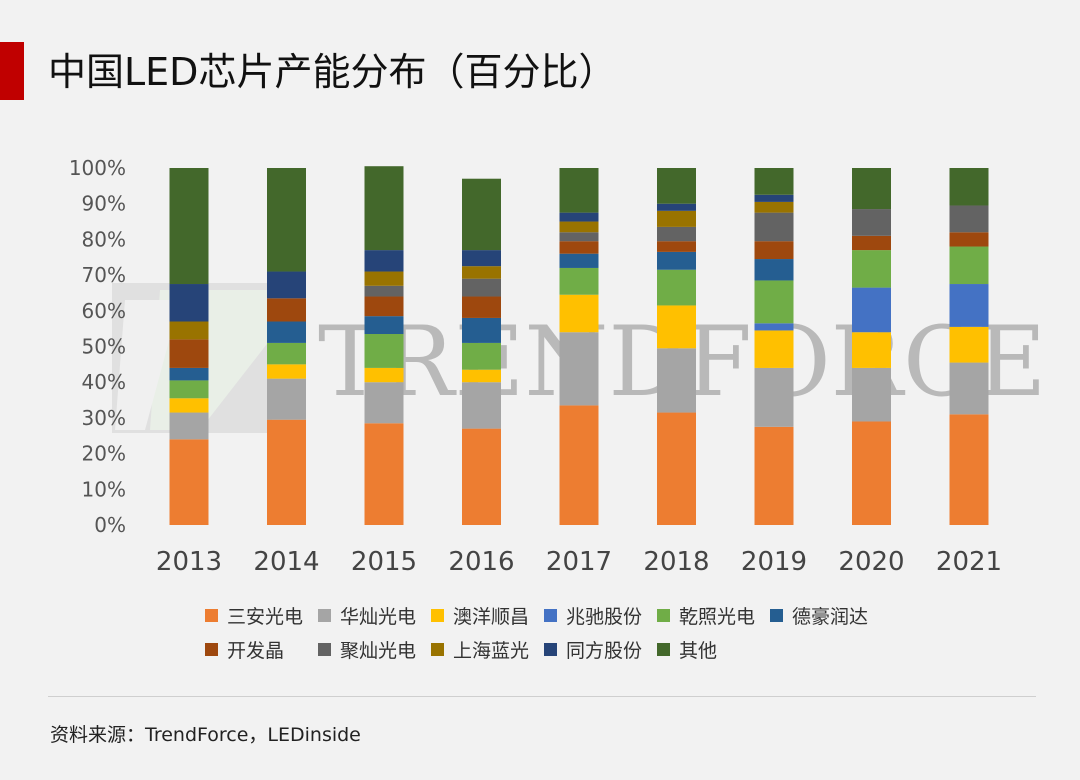 The image size is (1080, 780). What do you see at coordinates (604, 650) in the screenshot?
I see `legend-label: 同方股份` at bounding box center [604, 650].